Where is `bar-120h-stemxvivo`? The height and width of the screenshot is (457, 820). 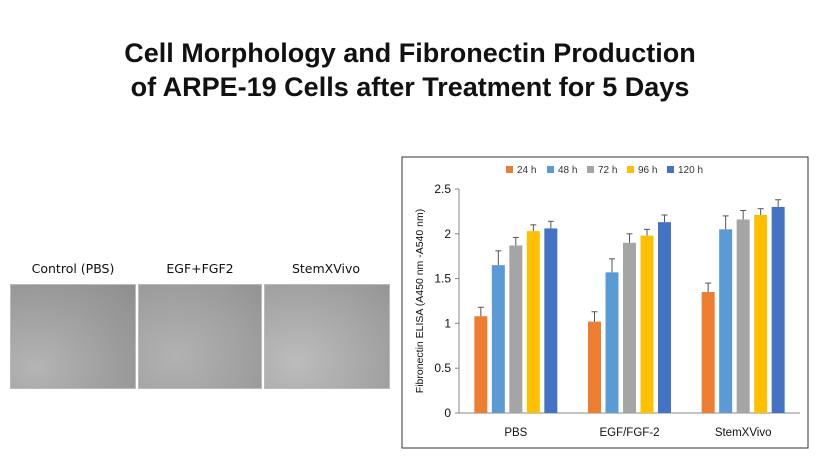
bar-120h-stemxvivo is located at coordinates (778, 309).